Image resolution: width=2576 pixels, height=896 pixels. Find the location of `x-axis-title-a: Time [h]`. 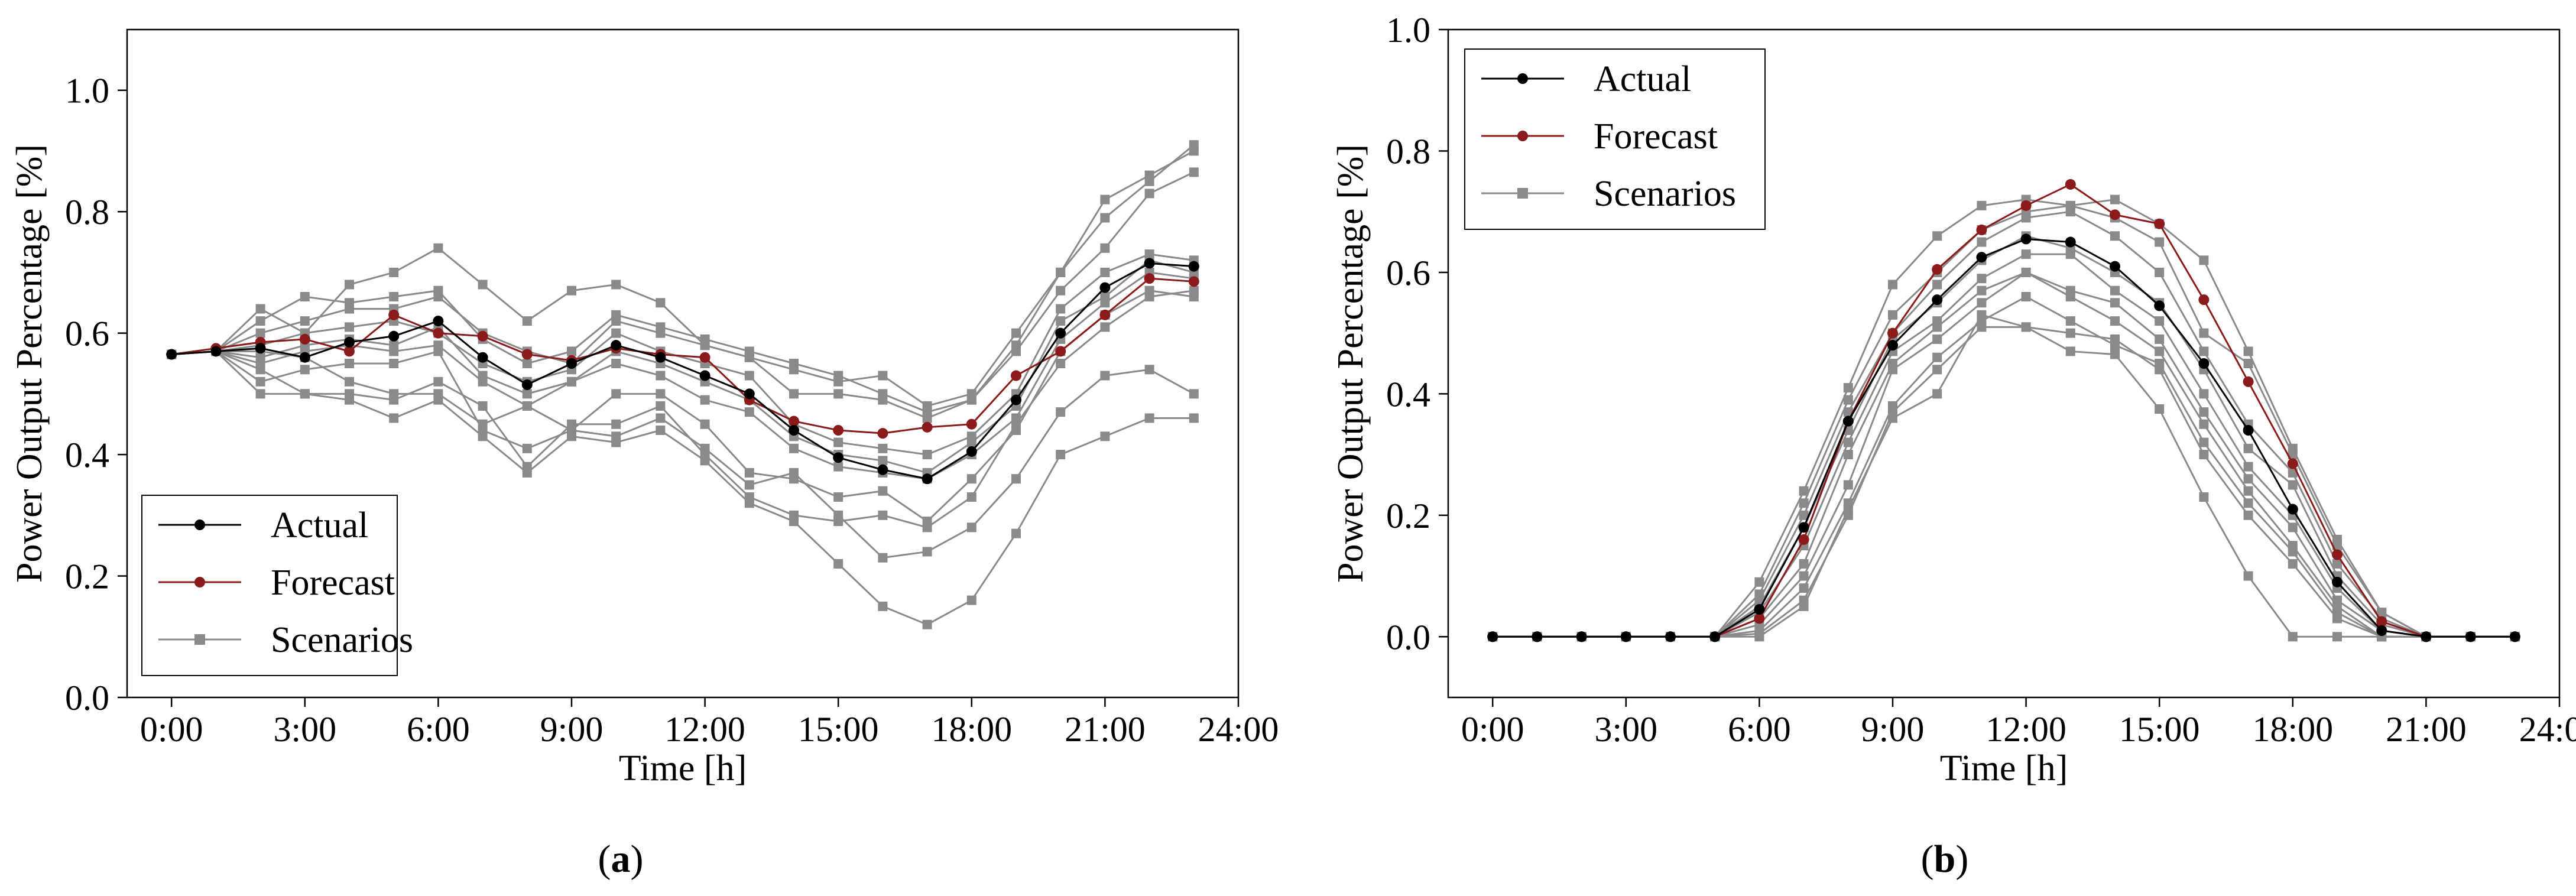

x-axis-title-a: Time [h] is located at coordinates (683, 768).